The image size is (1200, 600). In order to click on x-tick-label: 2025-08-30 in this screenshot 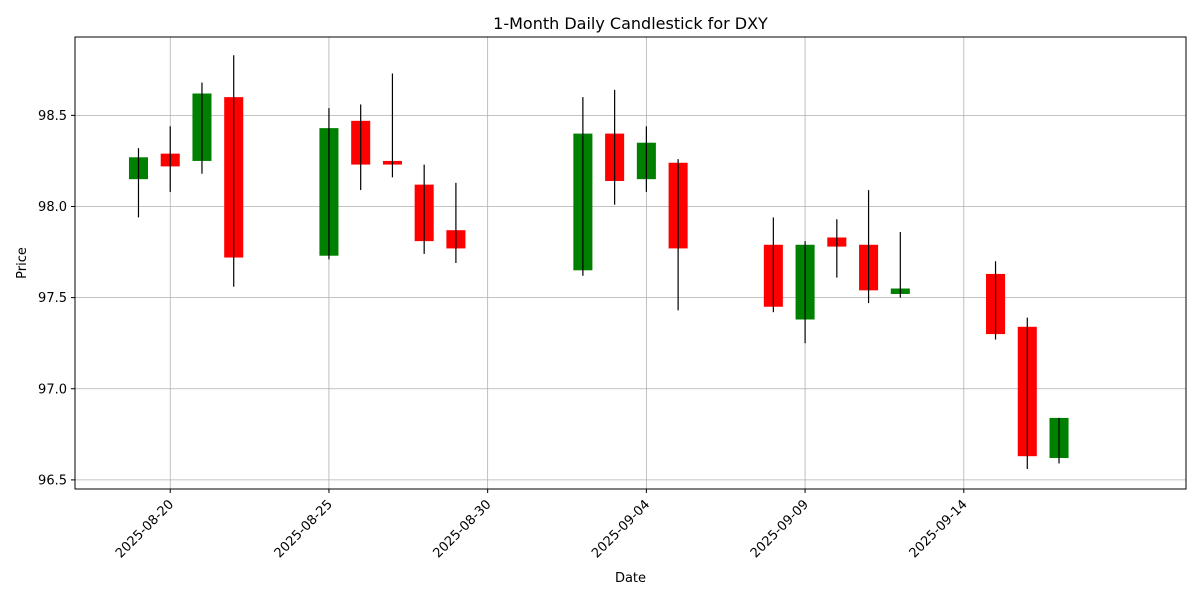, I will do `click(462, 529)`.